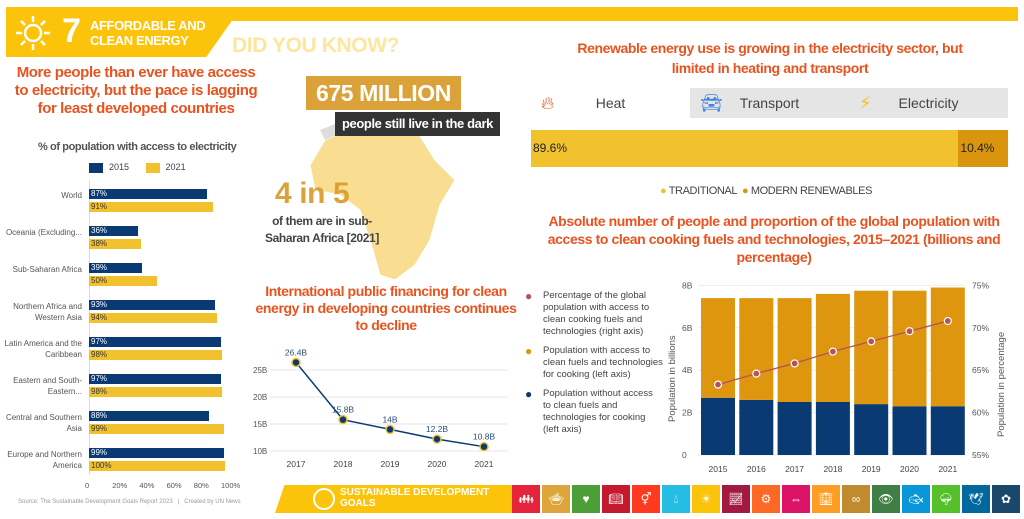 The image size is (1024, 519). I want to click on legend-label-2015: 2015, so click(119, 167).